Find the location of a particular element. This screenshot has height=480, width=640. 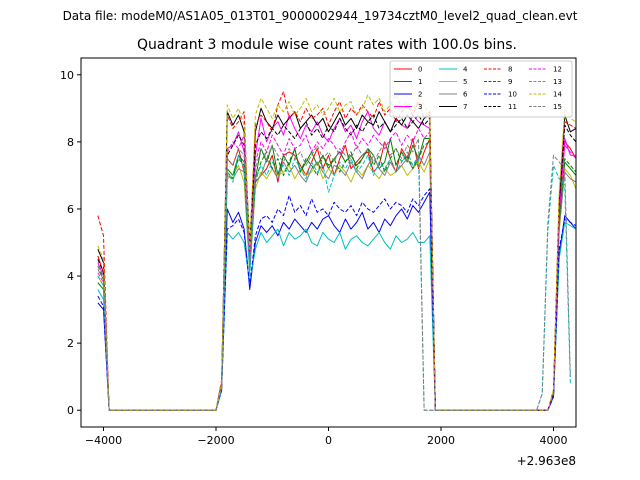

legend-box is located at coordinates (481, 89).